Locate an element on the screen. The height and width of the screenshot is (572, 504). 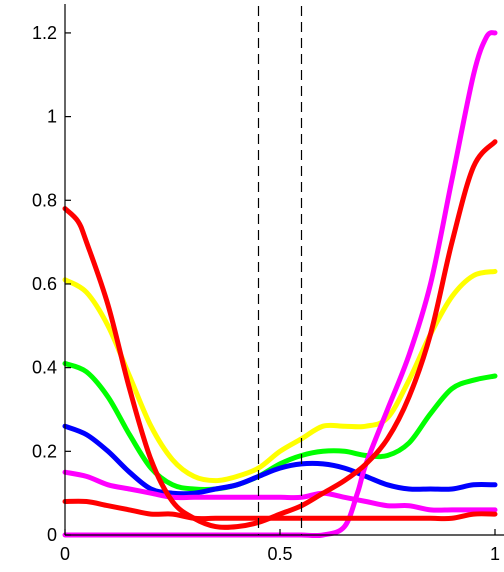
y-tick-label: 0.4 is located at coordinates (44, 368).